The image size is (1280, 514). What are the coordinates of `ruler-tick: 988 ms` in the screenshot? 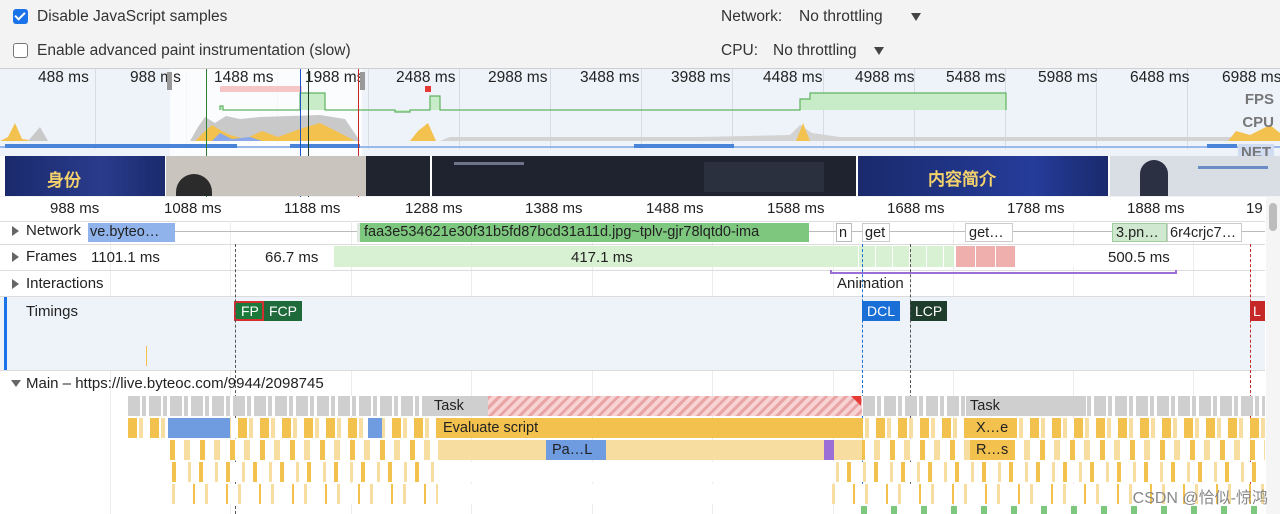 It's located at (75, 208).